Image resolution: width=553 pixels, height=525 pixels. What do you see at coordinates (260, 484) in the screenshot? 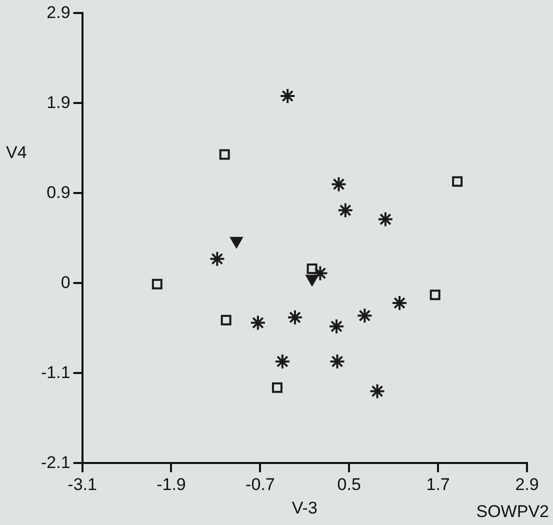
I see `x-tick-label: -0.7` at bounding box center [260, 484].